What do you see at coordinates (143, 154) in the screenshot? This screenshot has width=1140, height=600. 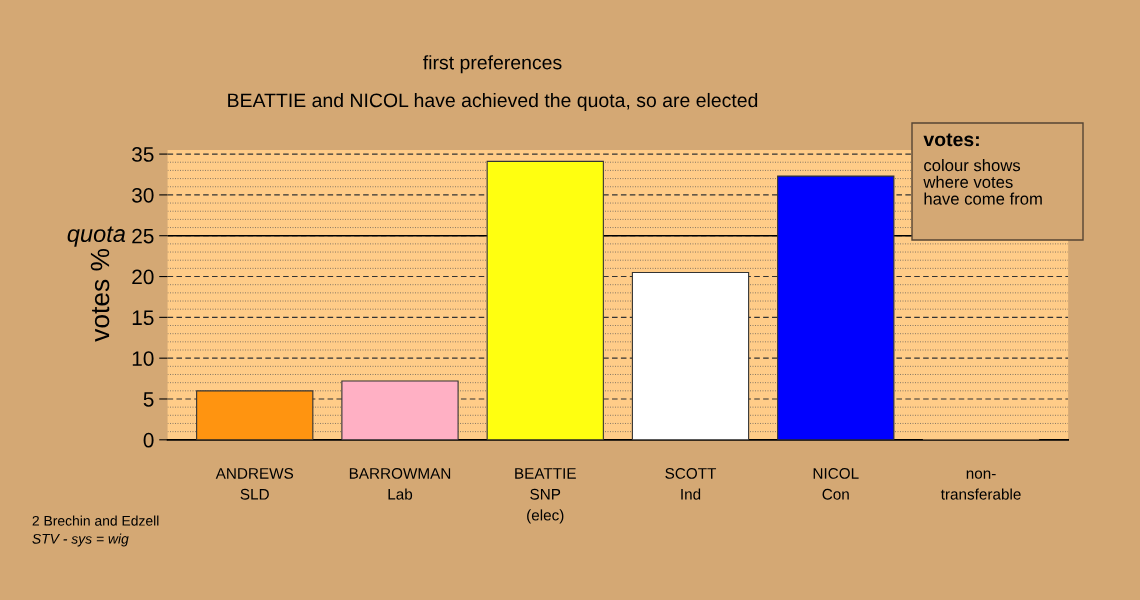 I see `y-tick-label: 35` at bounding box center [143, 154].